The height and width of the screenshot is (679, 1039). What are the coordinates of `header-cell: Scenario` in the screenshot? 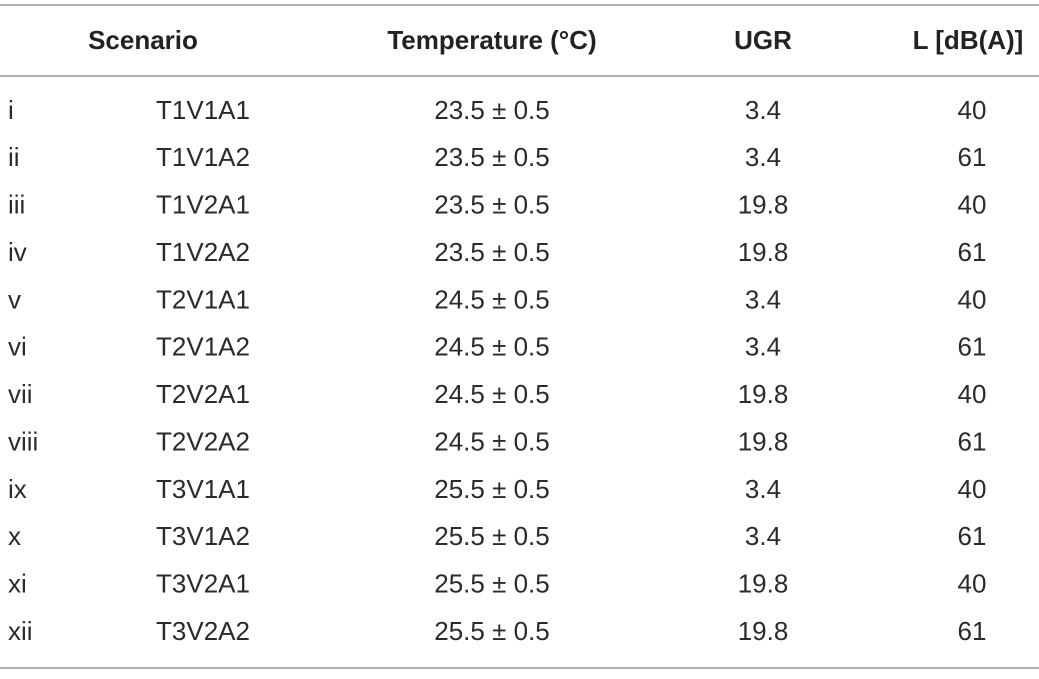 It's located at (143, 40).